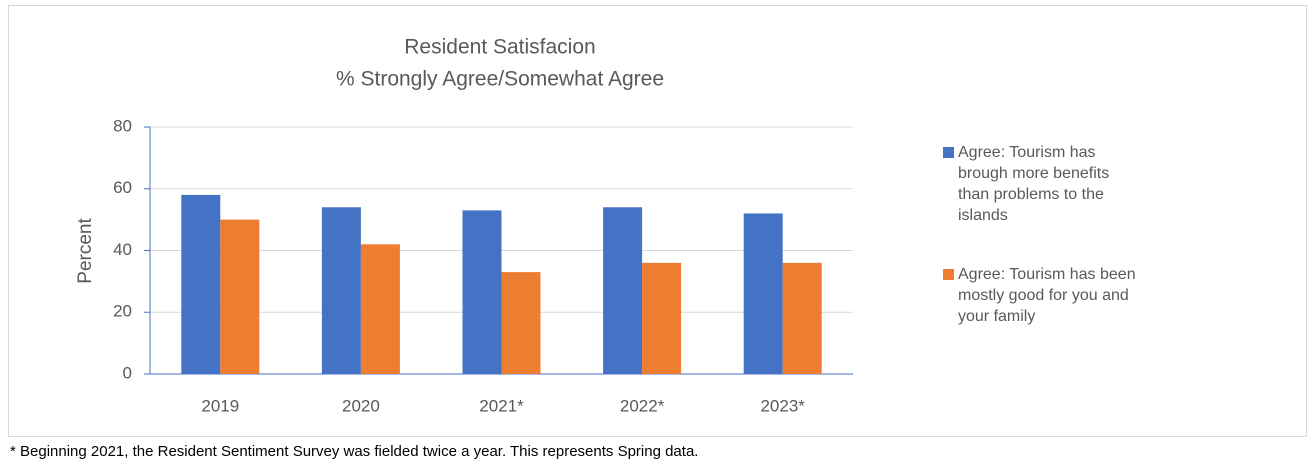 The height and width of the screenshot is (469, 1315). I want to click on y-tick-label: 0, so click(127, 372).